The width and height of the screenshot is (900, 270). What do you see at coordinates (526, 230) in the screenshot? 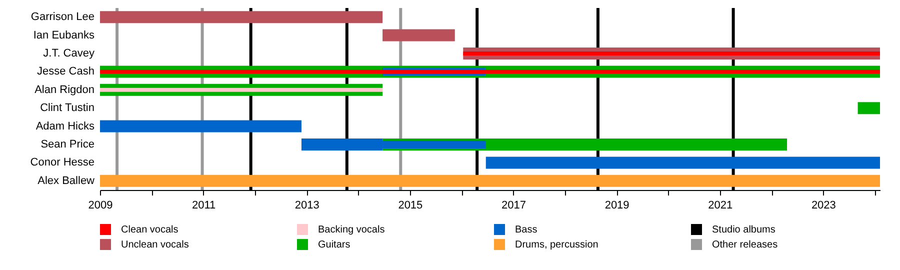
I see `legend-label: Bass` at bounding box center [526, 230].